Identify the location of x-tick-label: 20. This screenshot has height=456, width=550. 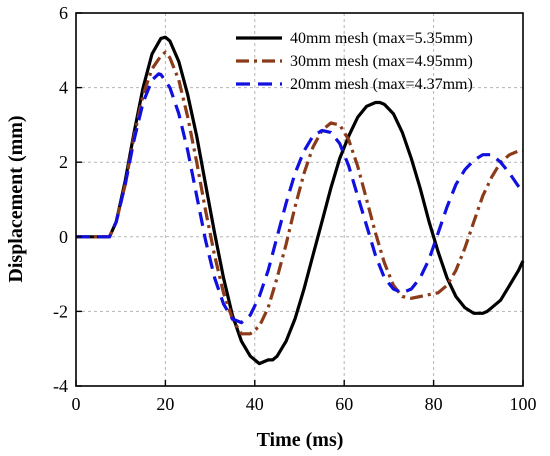
(165, 404).